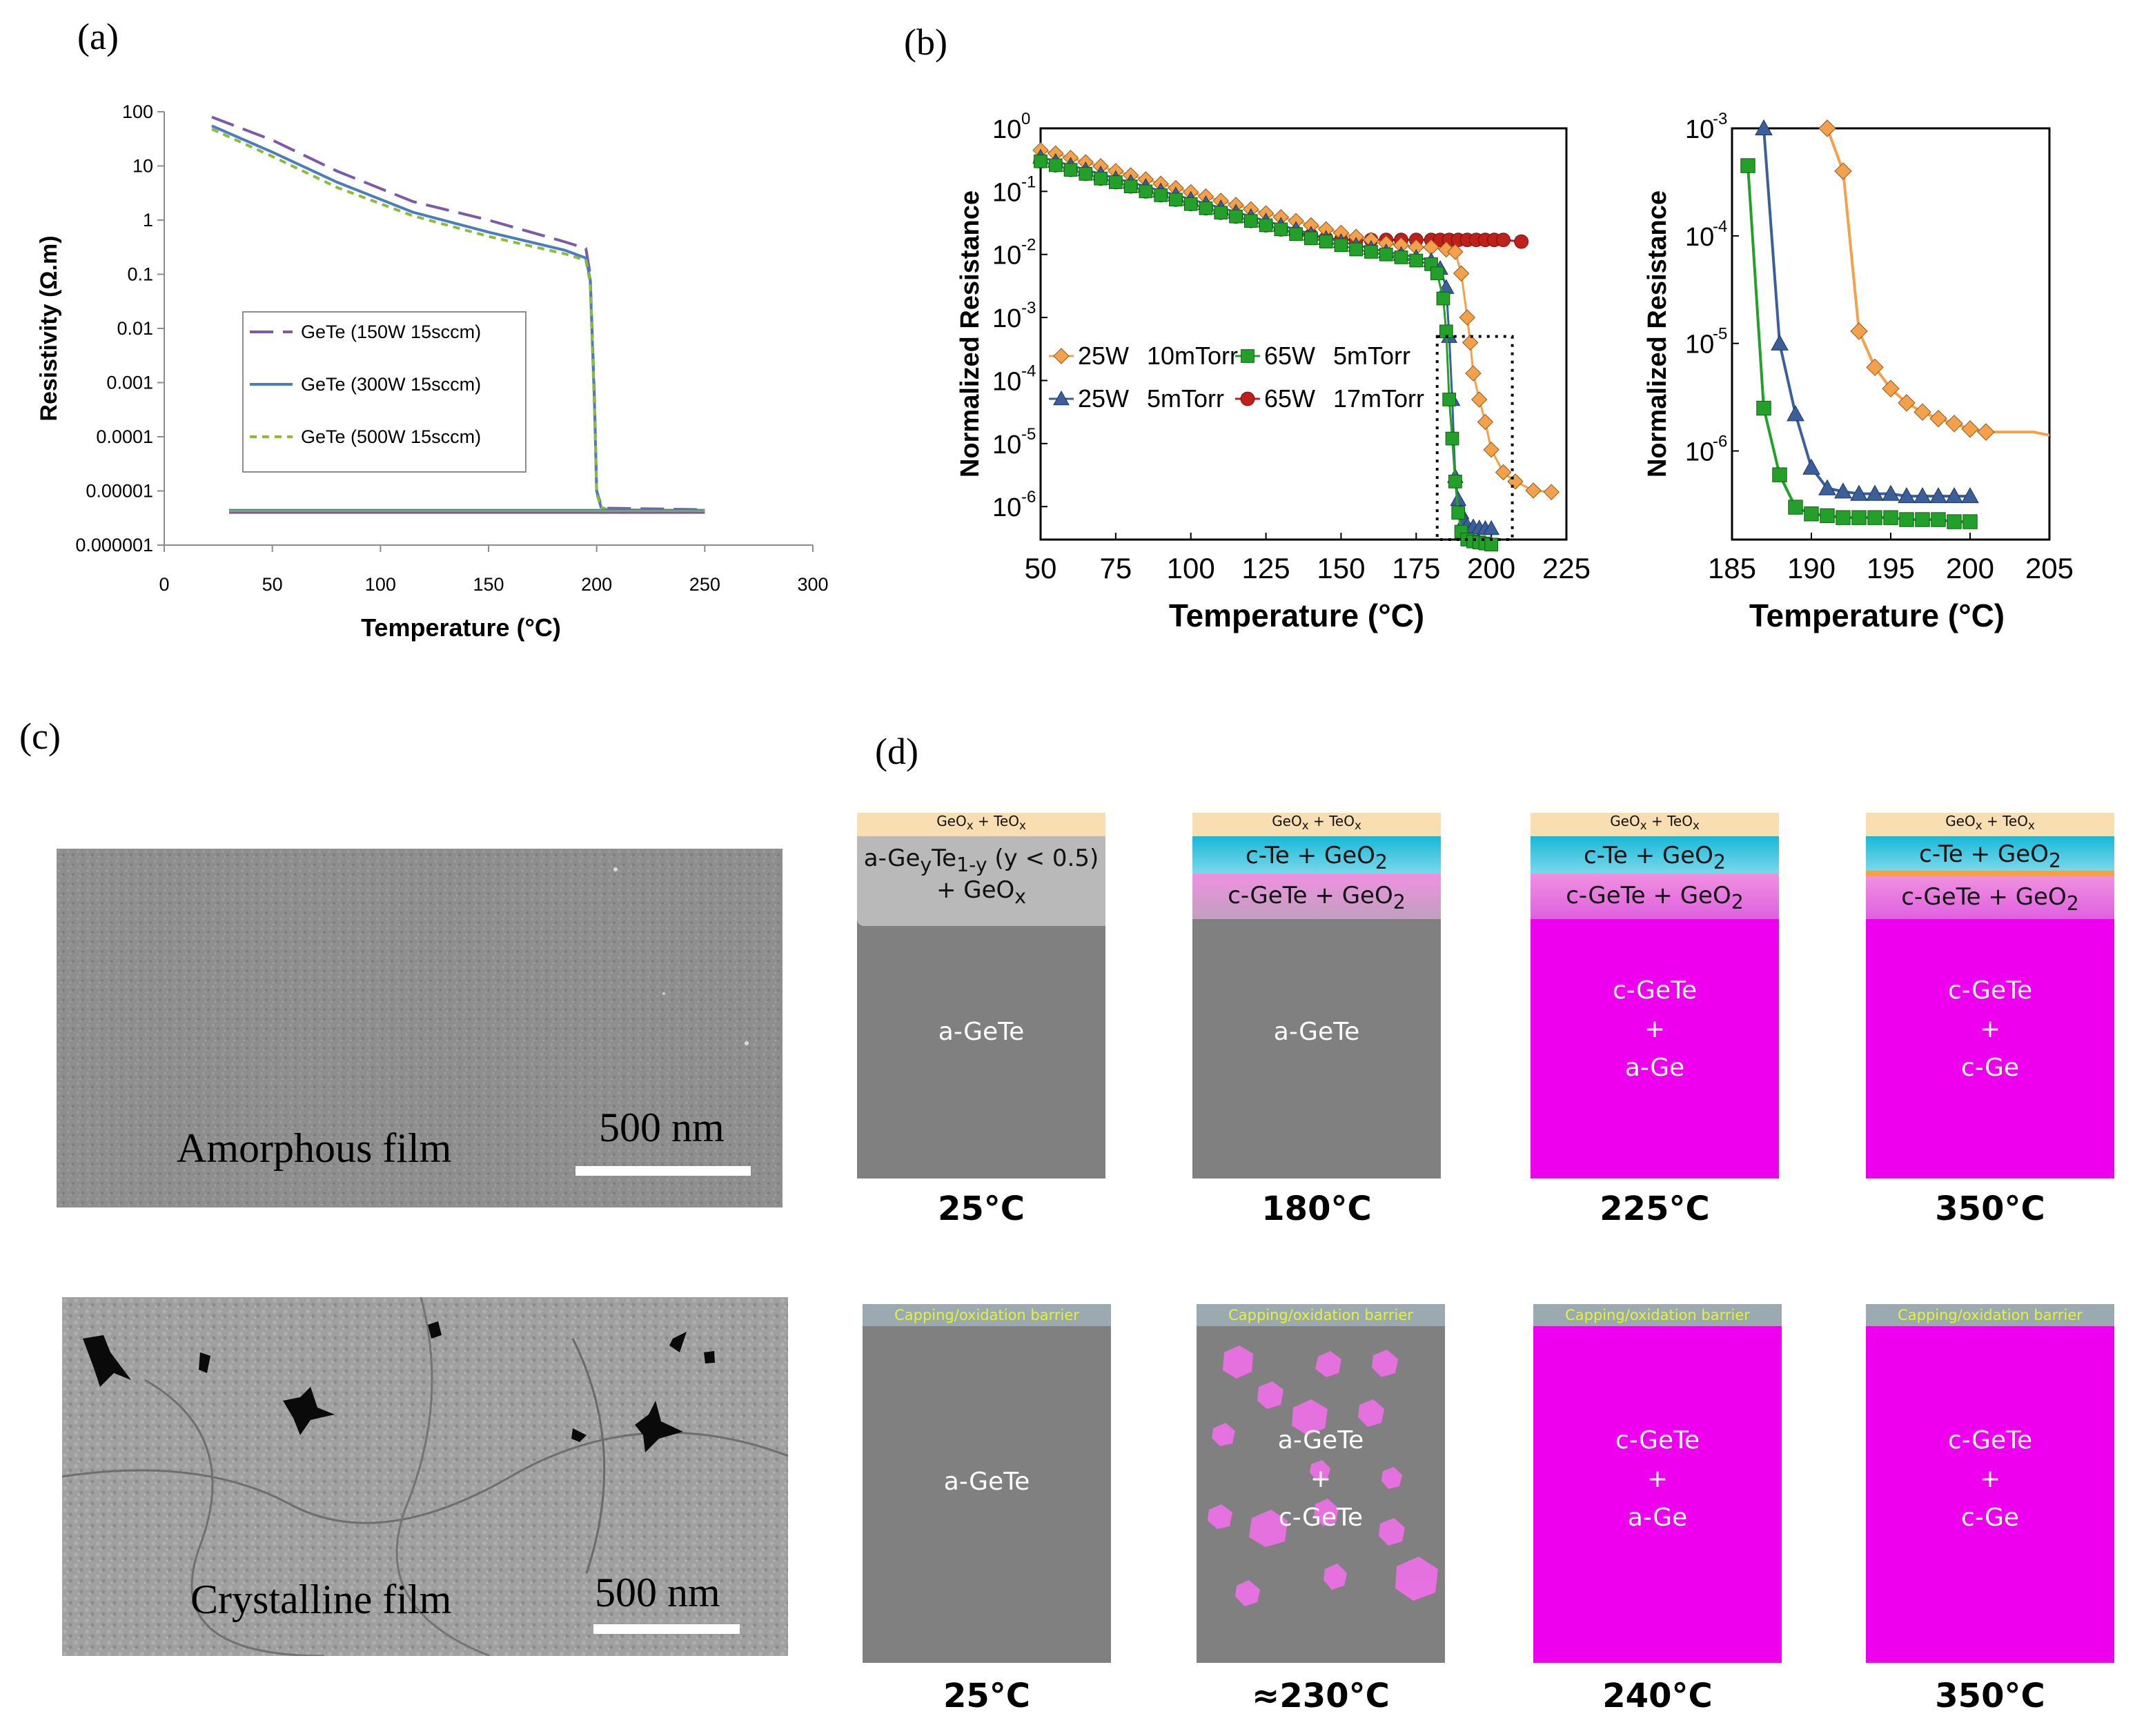 This screenshot has width=2135, height=1736. I want to click on stack-bottom-240c: Capping/oxidation barrier c-GeTe + a-Ge, so click(1657, 1484).